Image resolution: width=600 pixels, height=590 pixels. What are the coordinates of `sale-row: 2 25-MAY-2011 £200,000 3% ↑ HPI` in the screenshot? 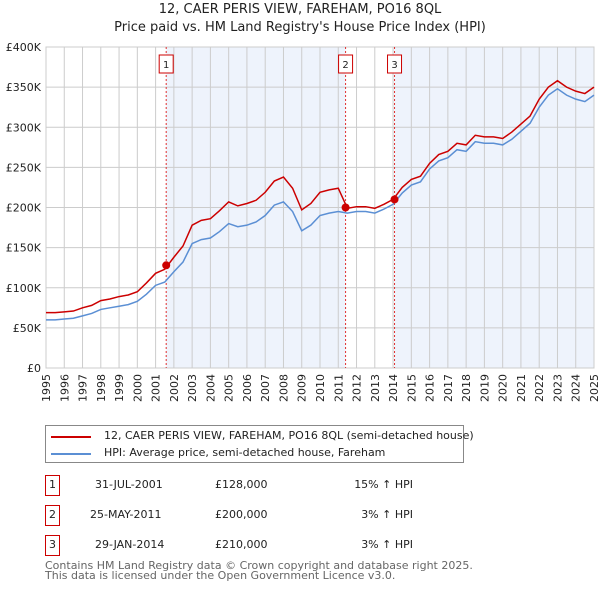 It's located at (255, 516).